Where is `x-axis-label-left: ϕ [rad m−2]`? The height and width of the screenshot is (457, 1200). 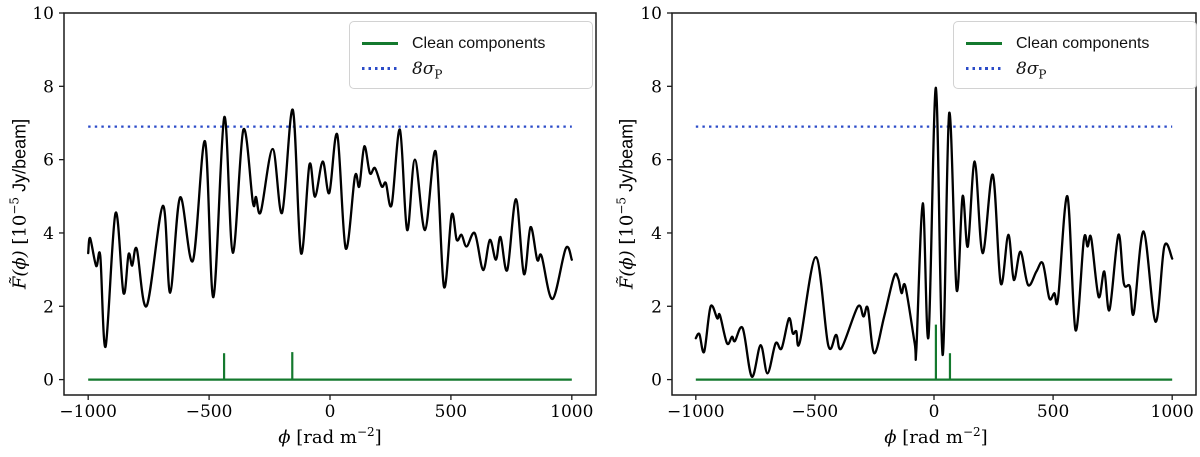
x-axis-label-left: ϕ [rad m−2] is located at coordinates (330, 436).